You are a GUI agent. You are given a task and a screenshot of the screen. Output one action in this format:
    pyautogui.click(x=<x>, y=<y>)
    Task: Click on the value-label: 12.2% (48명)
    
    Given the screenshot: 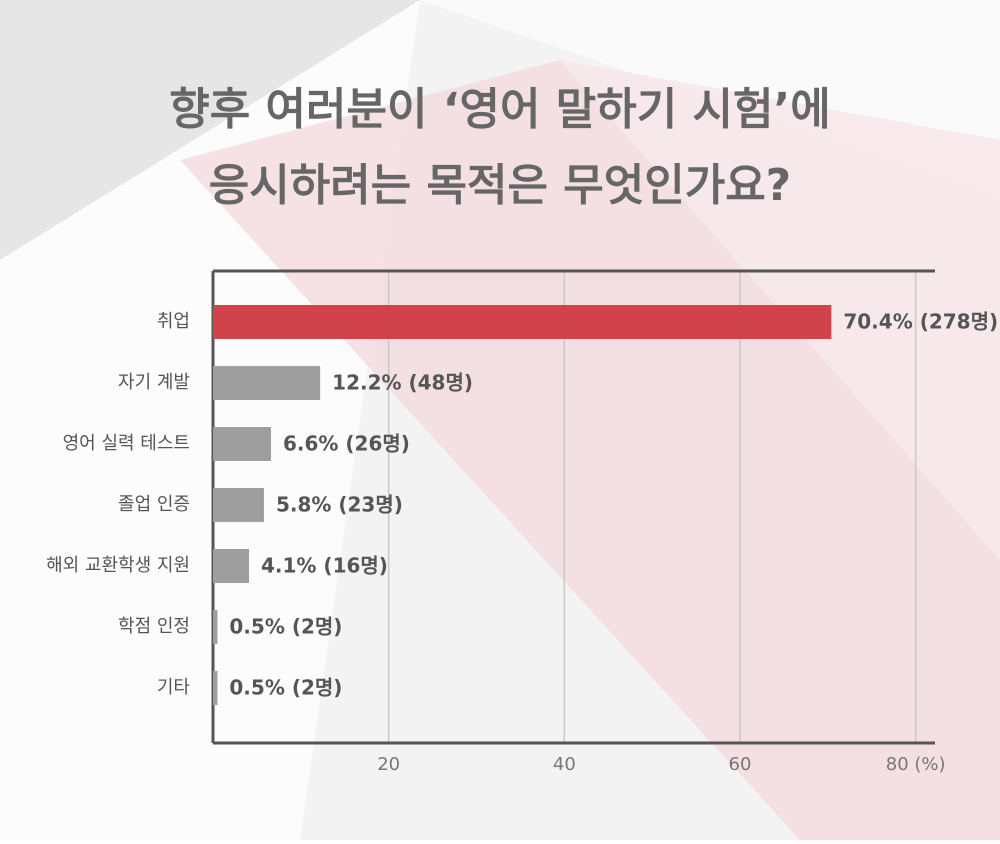 What is the action you would take?
    pyautogui.click(x=402, y=383)
    